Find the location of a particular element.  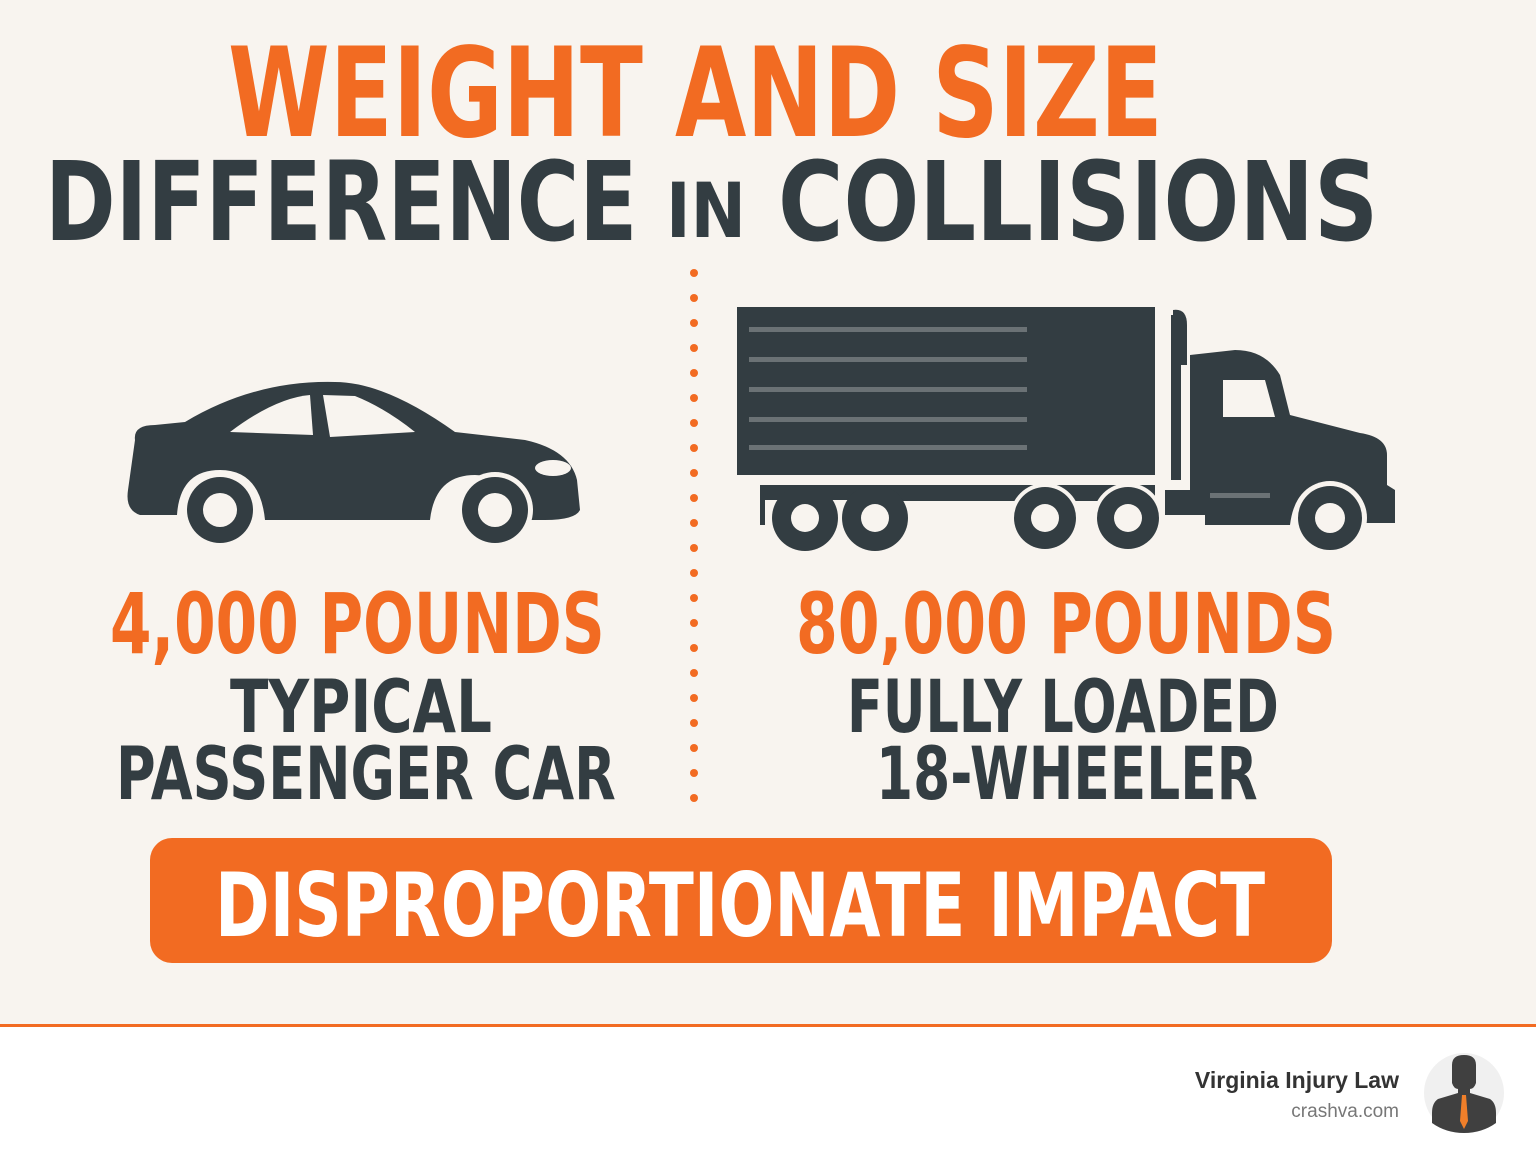

footer: Virginia Injury Law crashva.com is located at coordinates (768, 1090).